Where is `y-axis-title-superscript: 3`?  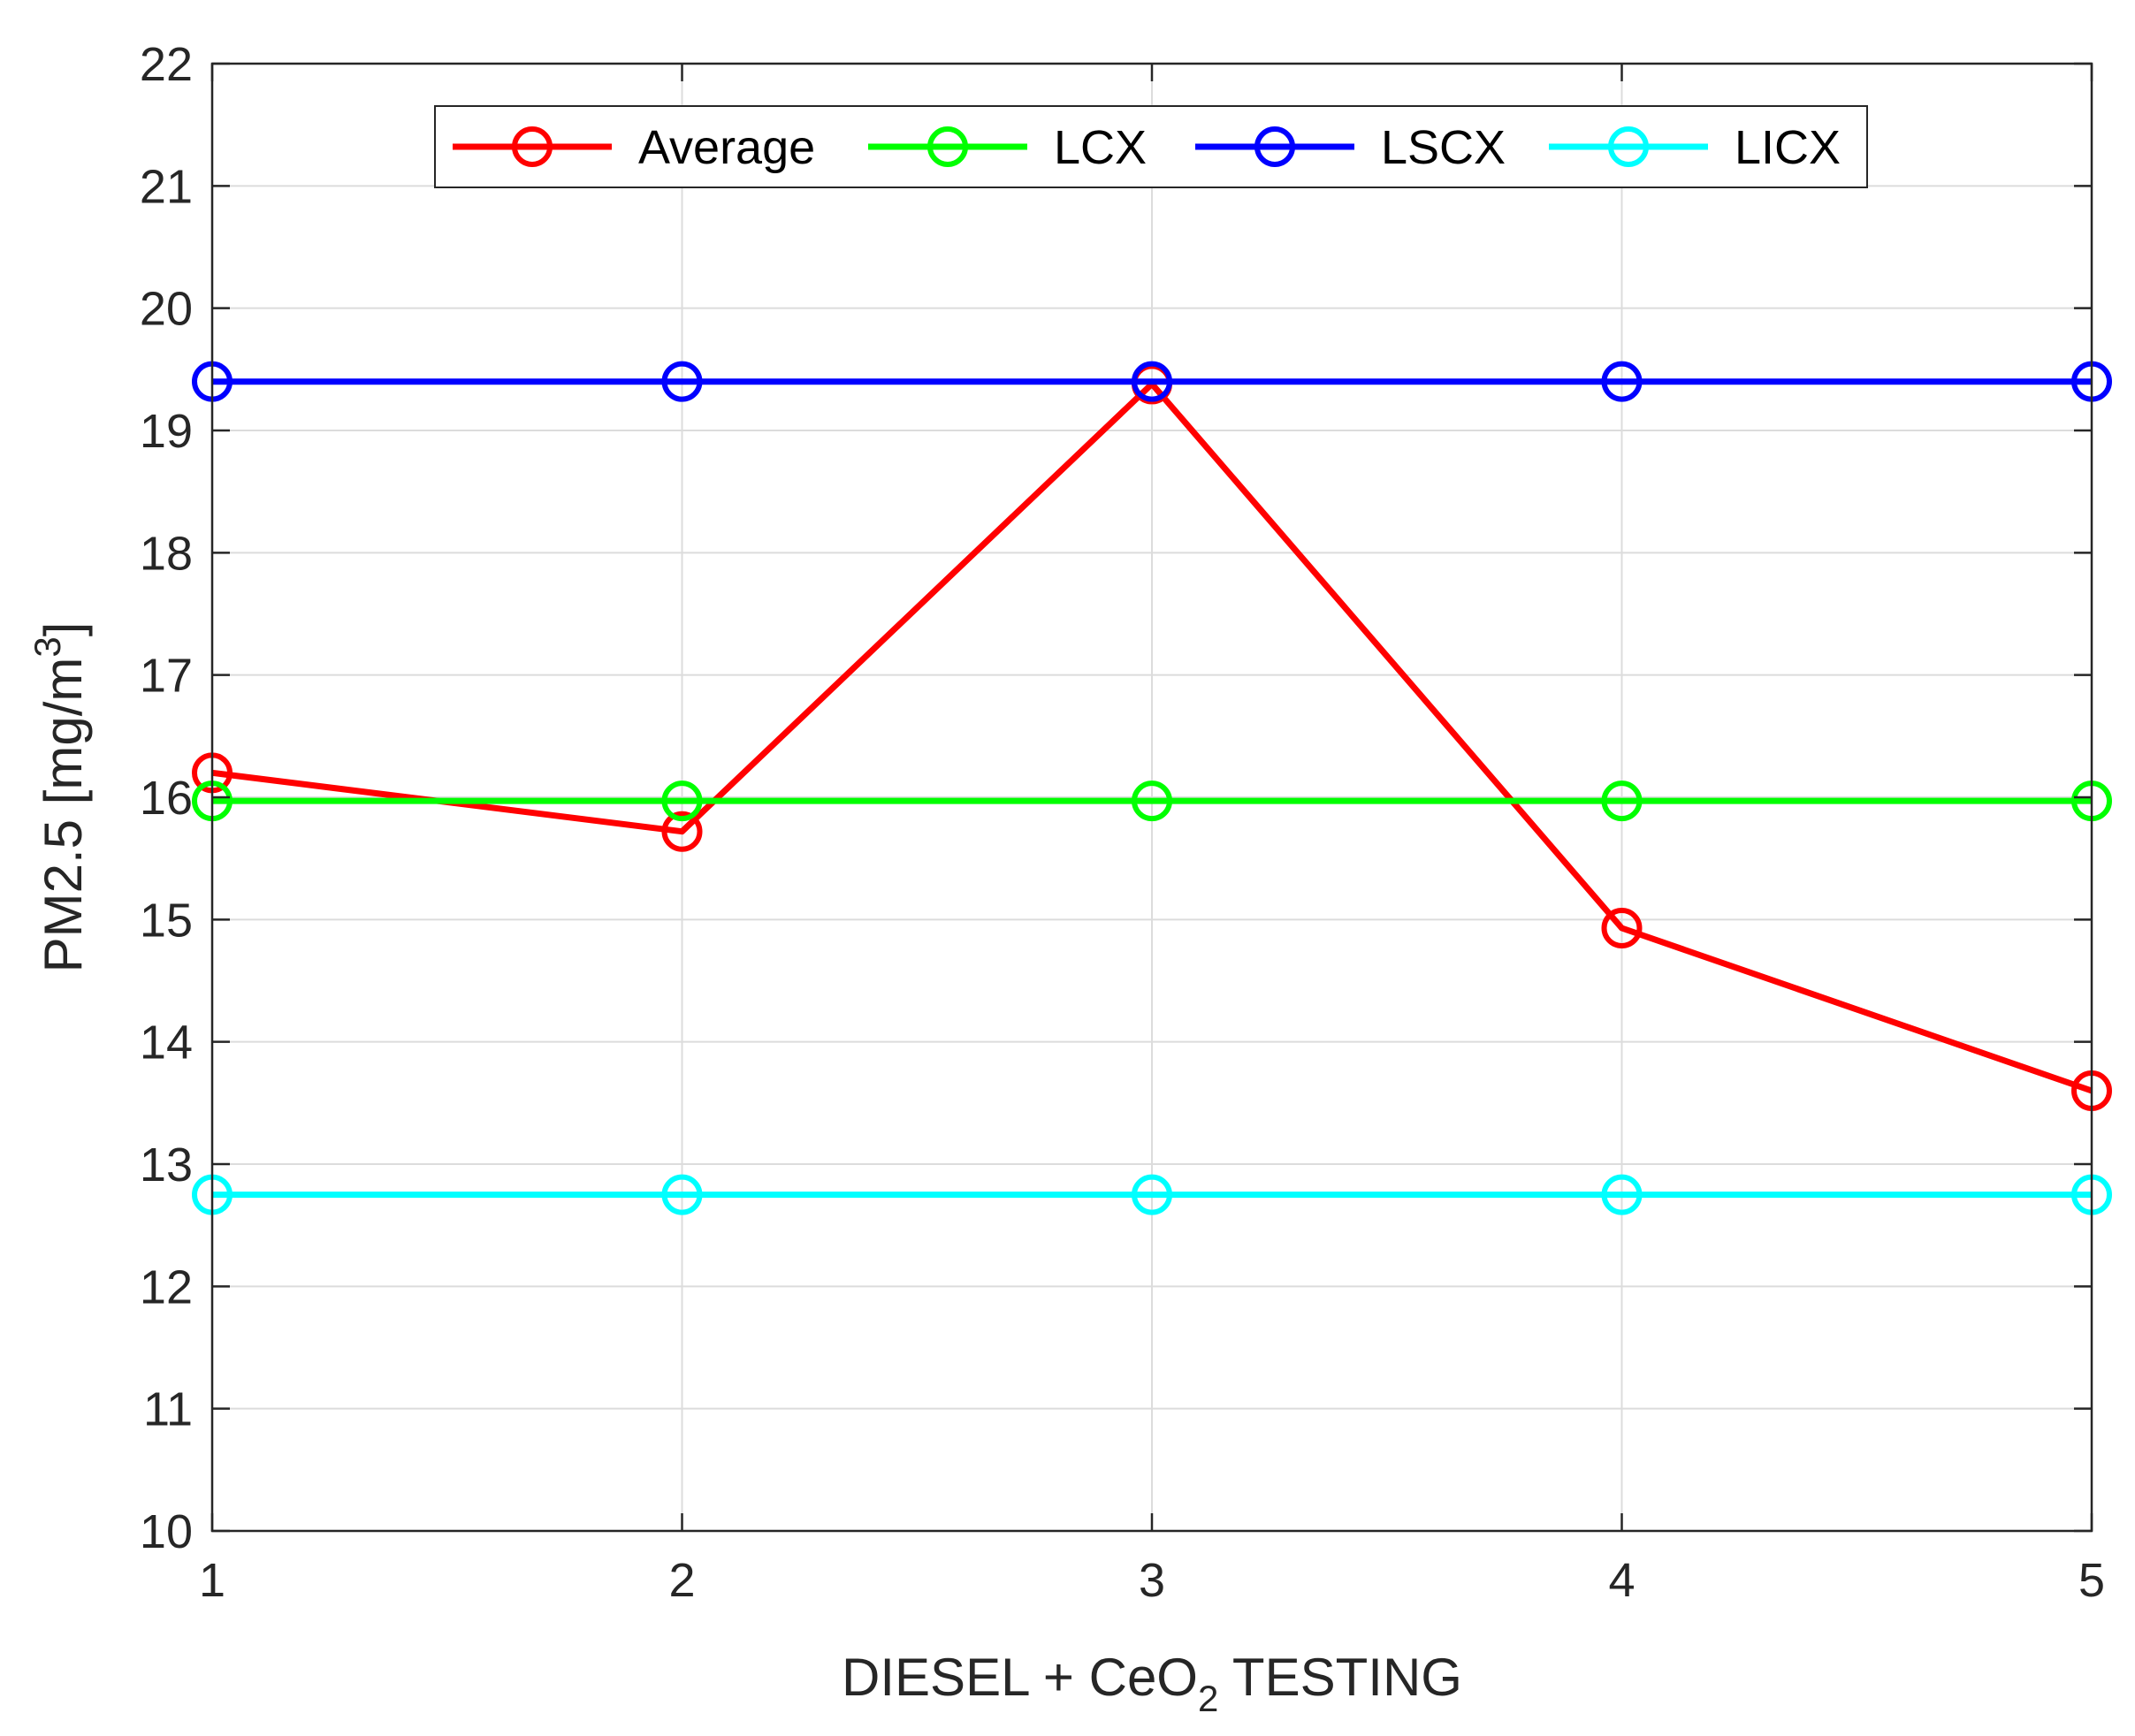 y-axis-title-superscript: 3 is located at coordinates (47, 647).